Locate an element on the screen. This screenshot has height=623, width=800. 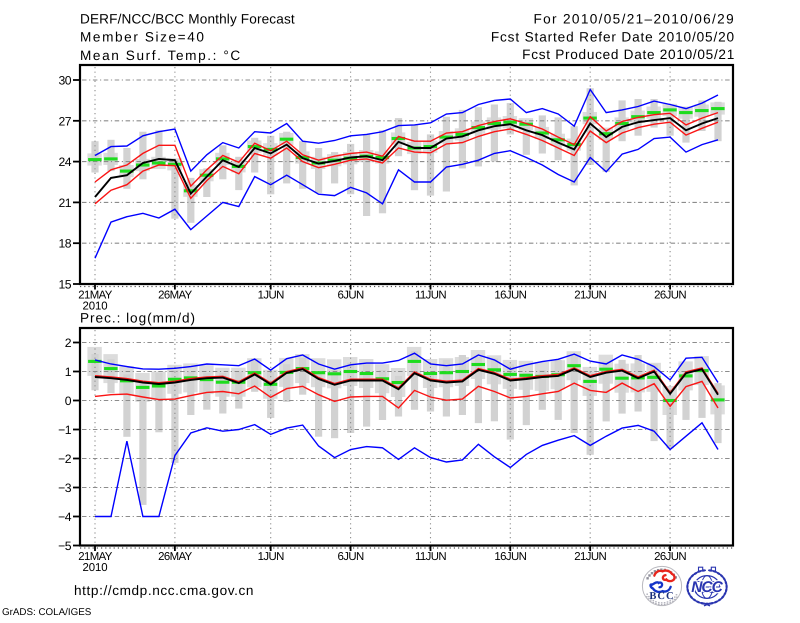
svg-text: GrADS: COLA/IGES is located at coordinates (47, 612).